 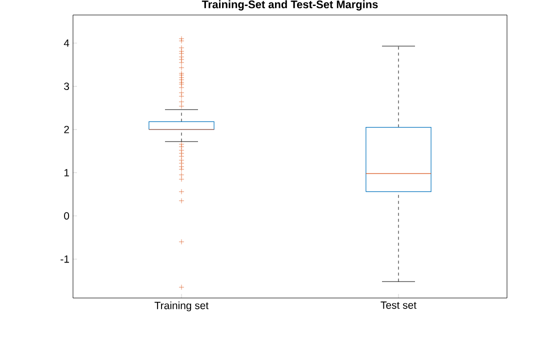 I want to click on y-tick-label: 4, so click(x=67, y=43).